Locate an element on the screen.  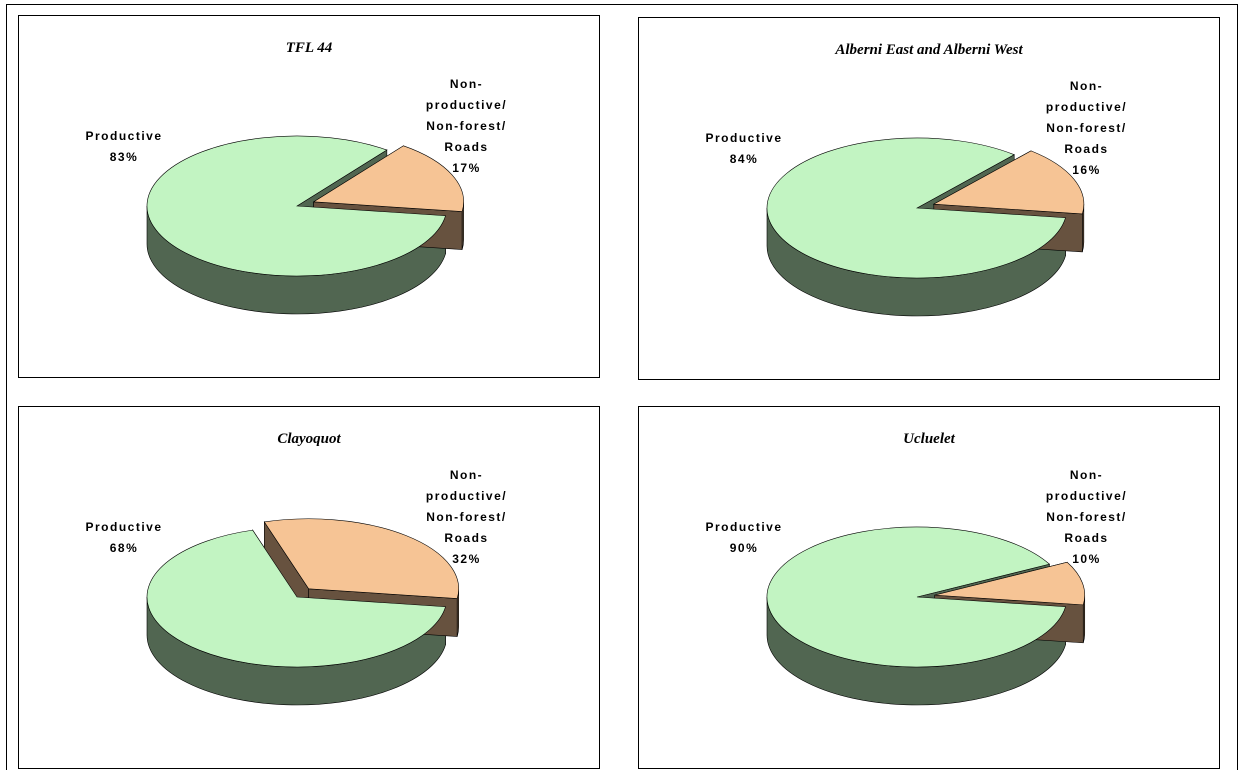
data-label: Productive 90% is located at coordinates (744, 538).